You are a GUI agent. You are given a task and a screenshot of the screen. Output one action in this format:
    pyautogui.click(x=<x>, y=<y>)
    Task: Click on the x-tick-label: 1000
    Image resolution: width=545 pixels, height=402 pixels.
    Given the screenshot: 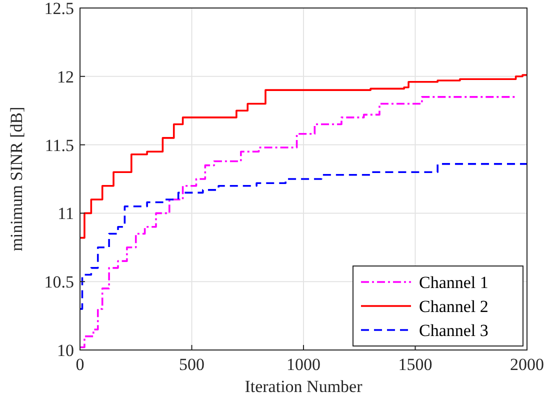 What is the action you would take?
    pyautogui.click(x=303, y=364)
    